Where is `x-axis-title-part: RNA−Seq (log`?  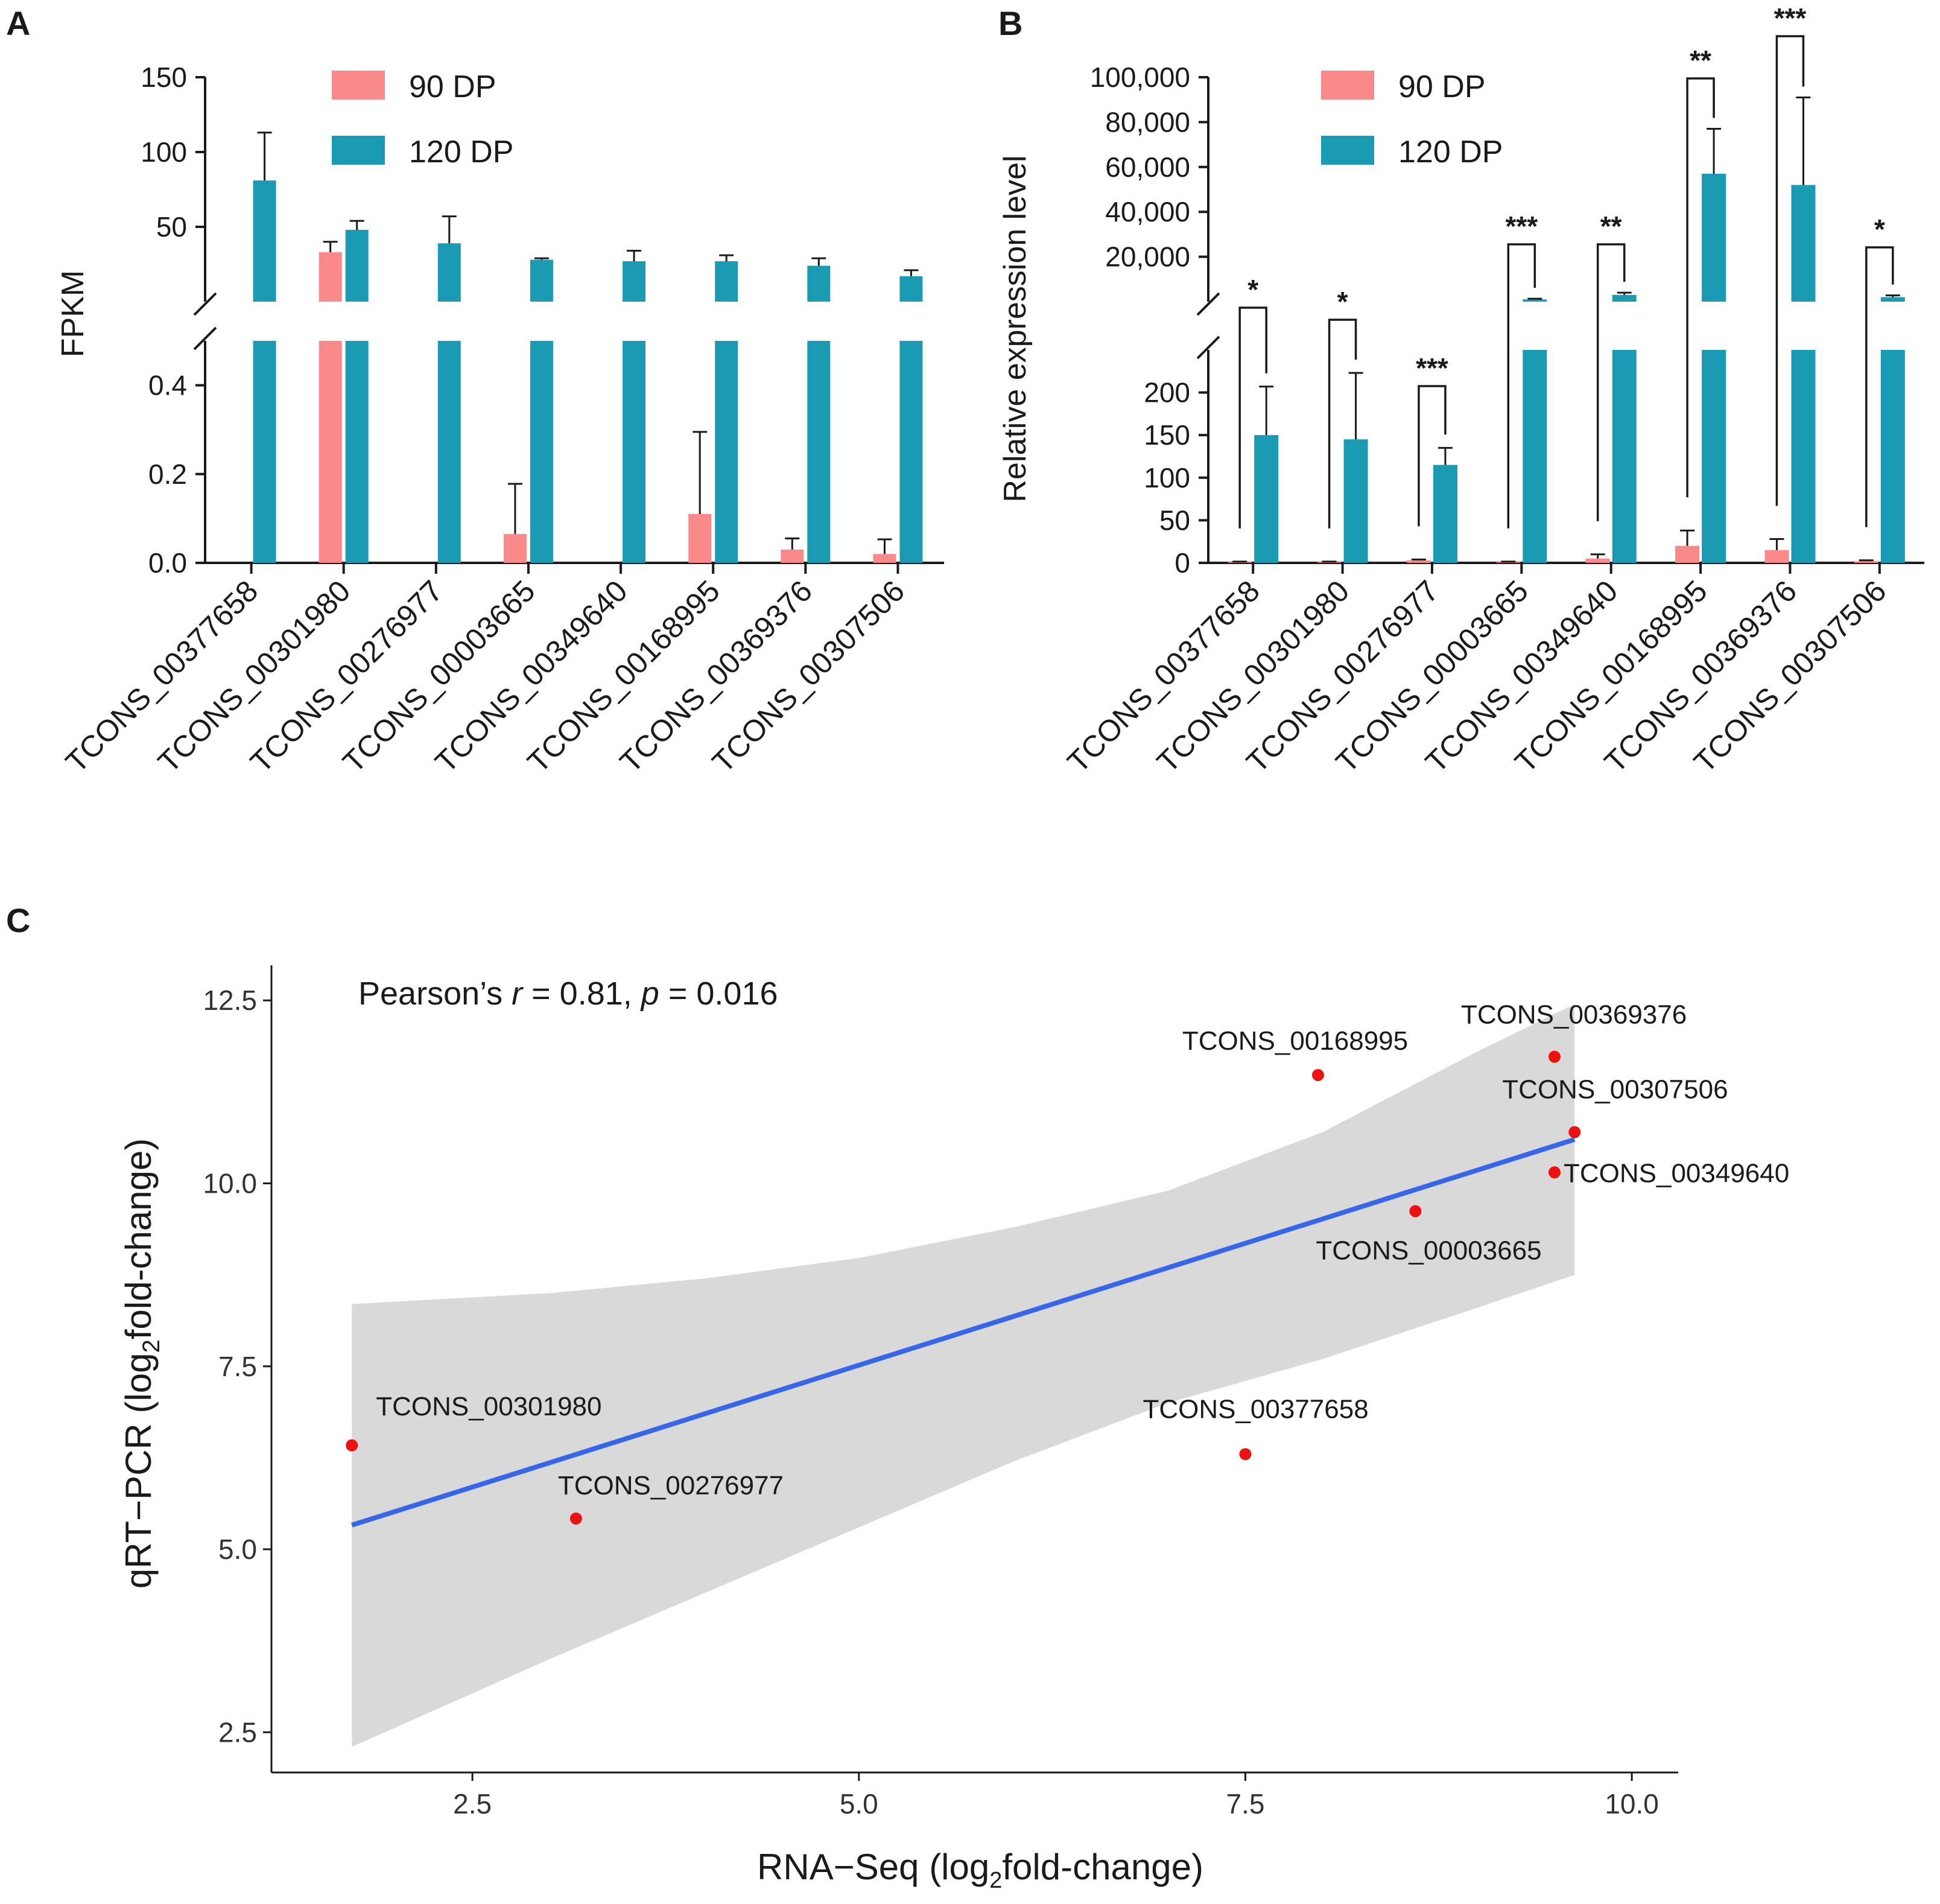 x-axis-title-part: RNA−Seq (log is located at coordinates (873, 1867).